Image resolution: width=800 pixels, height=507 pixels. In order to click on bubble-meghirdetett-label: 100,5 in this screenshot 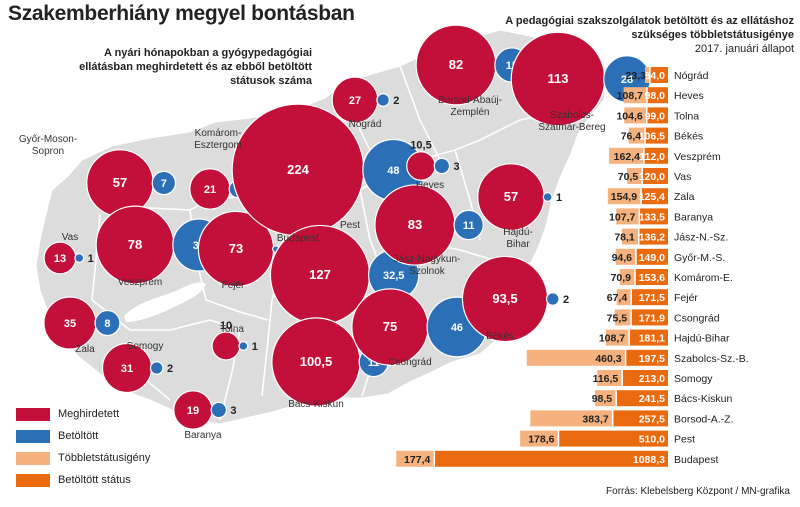, I will do `click(316, 361)`.